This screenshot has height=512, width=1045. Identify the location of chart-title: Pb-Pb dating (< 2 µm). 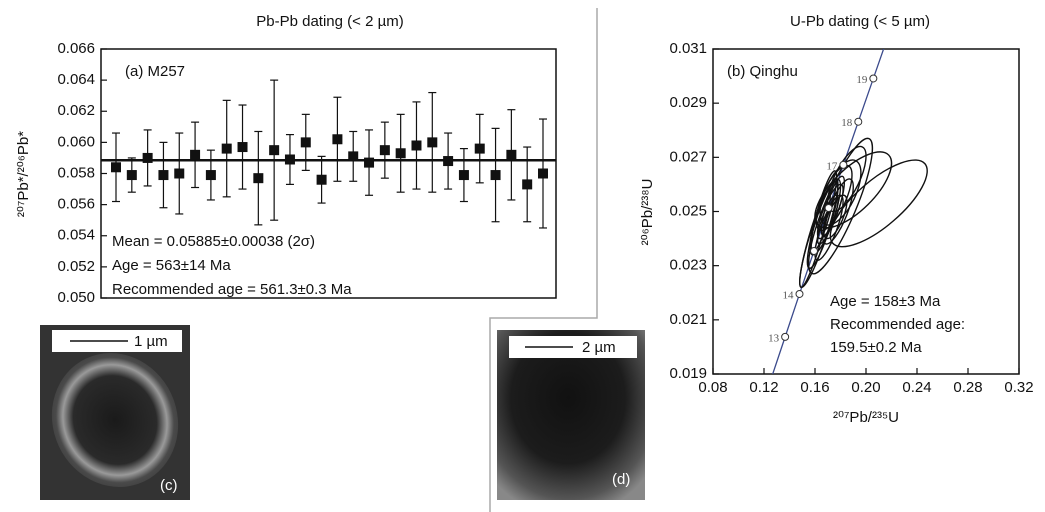
(329, 21).